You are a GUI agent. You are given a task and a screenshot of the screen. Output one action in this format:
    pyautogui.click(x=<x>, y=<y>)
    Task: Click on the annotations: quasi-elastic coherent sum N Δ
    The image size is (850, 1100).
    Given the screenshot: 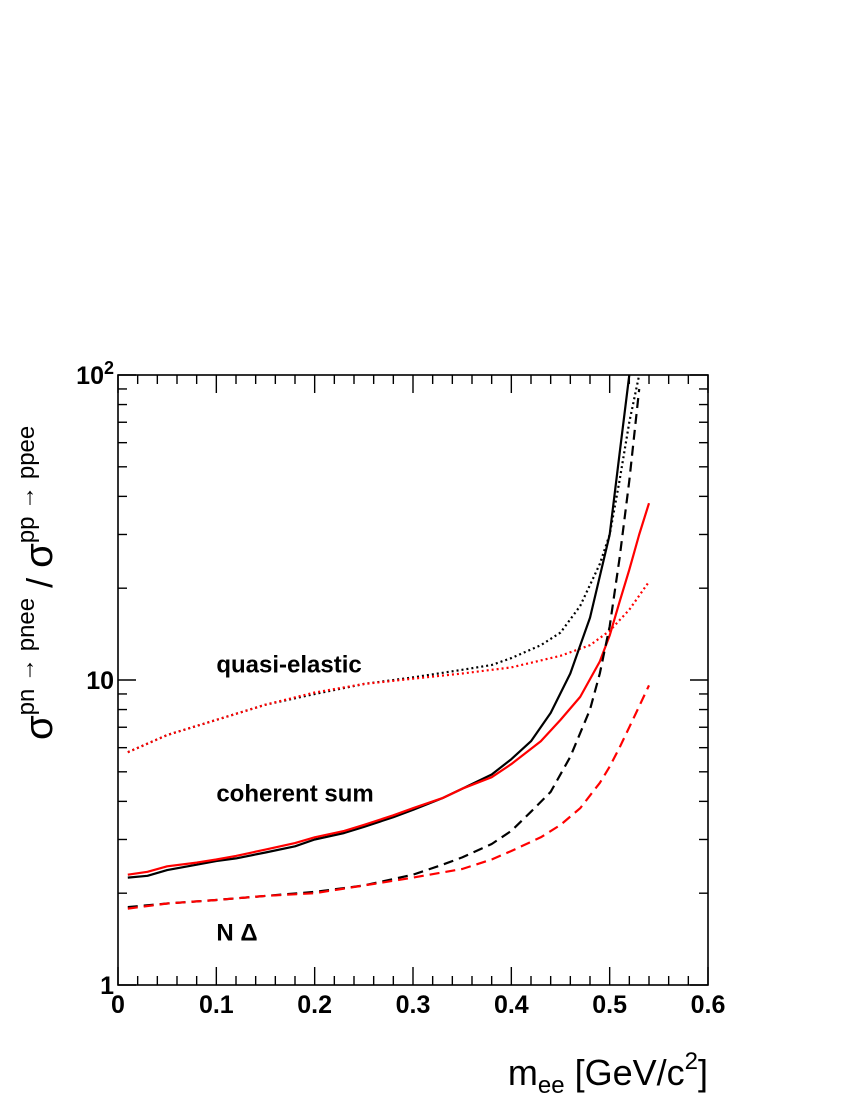 What is the action you would take?
    pyautogui.click(x=294, y=798)
    